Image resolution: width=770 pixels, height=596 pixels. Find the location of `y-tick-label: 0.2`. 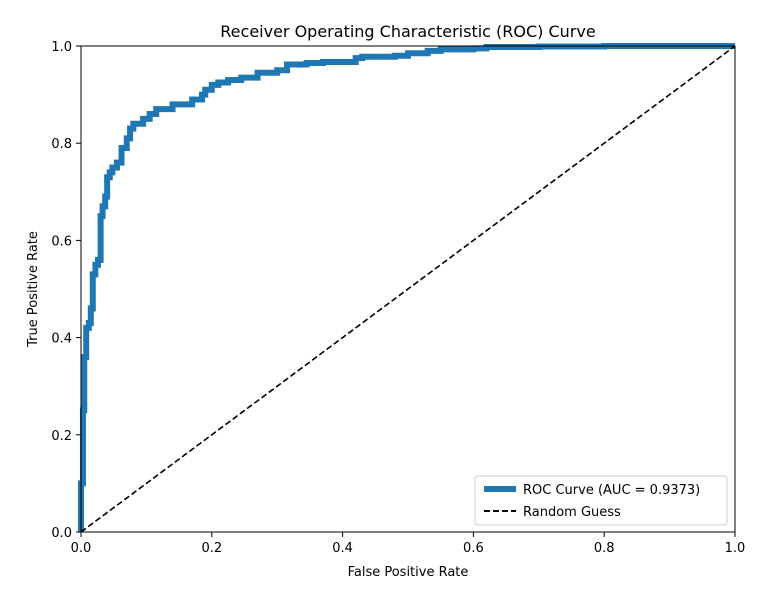

y-tick-label: 0.2 is located at coordinates (61, 436).